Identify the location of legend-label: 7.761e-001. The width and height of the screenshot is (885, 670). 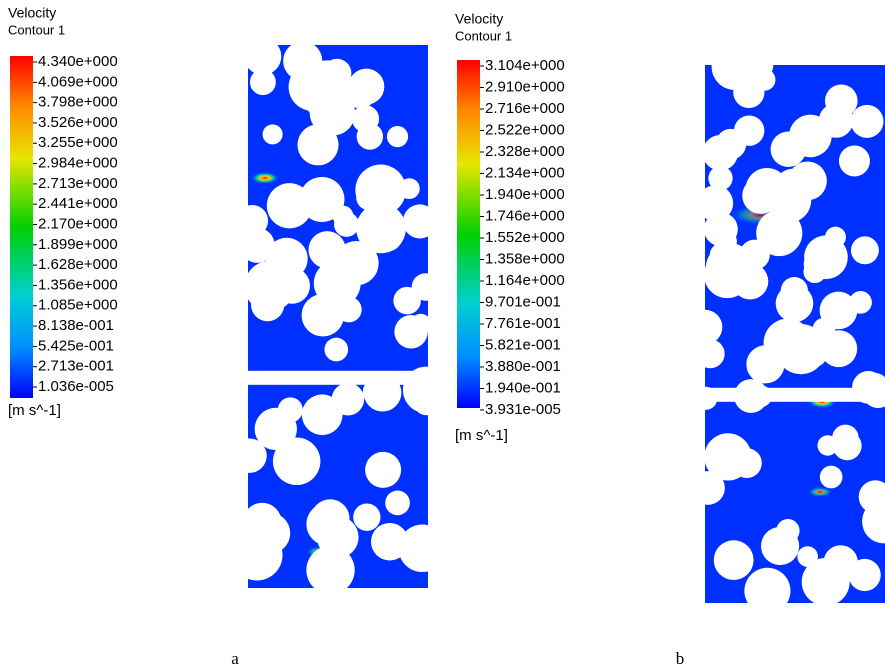
(523, 323).